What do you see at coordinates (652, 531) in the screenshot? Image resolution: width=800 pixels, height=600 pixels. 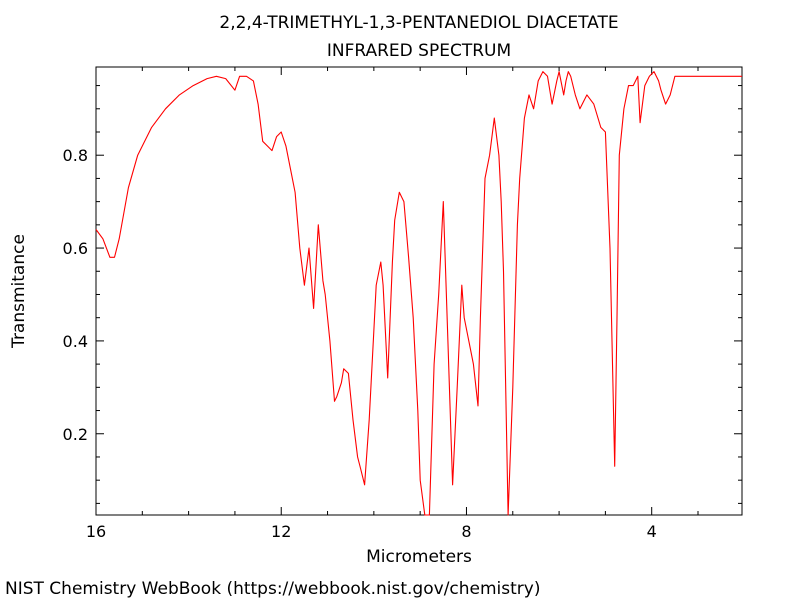 I see `x-tick-label: 4` at bounding box center [652, 531].